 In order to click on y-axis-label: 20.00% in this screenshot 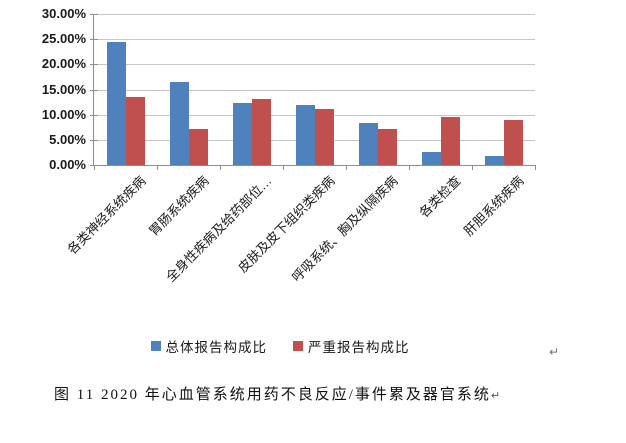, I will do `click(63, 63)`.